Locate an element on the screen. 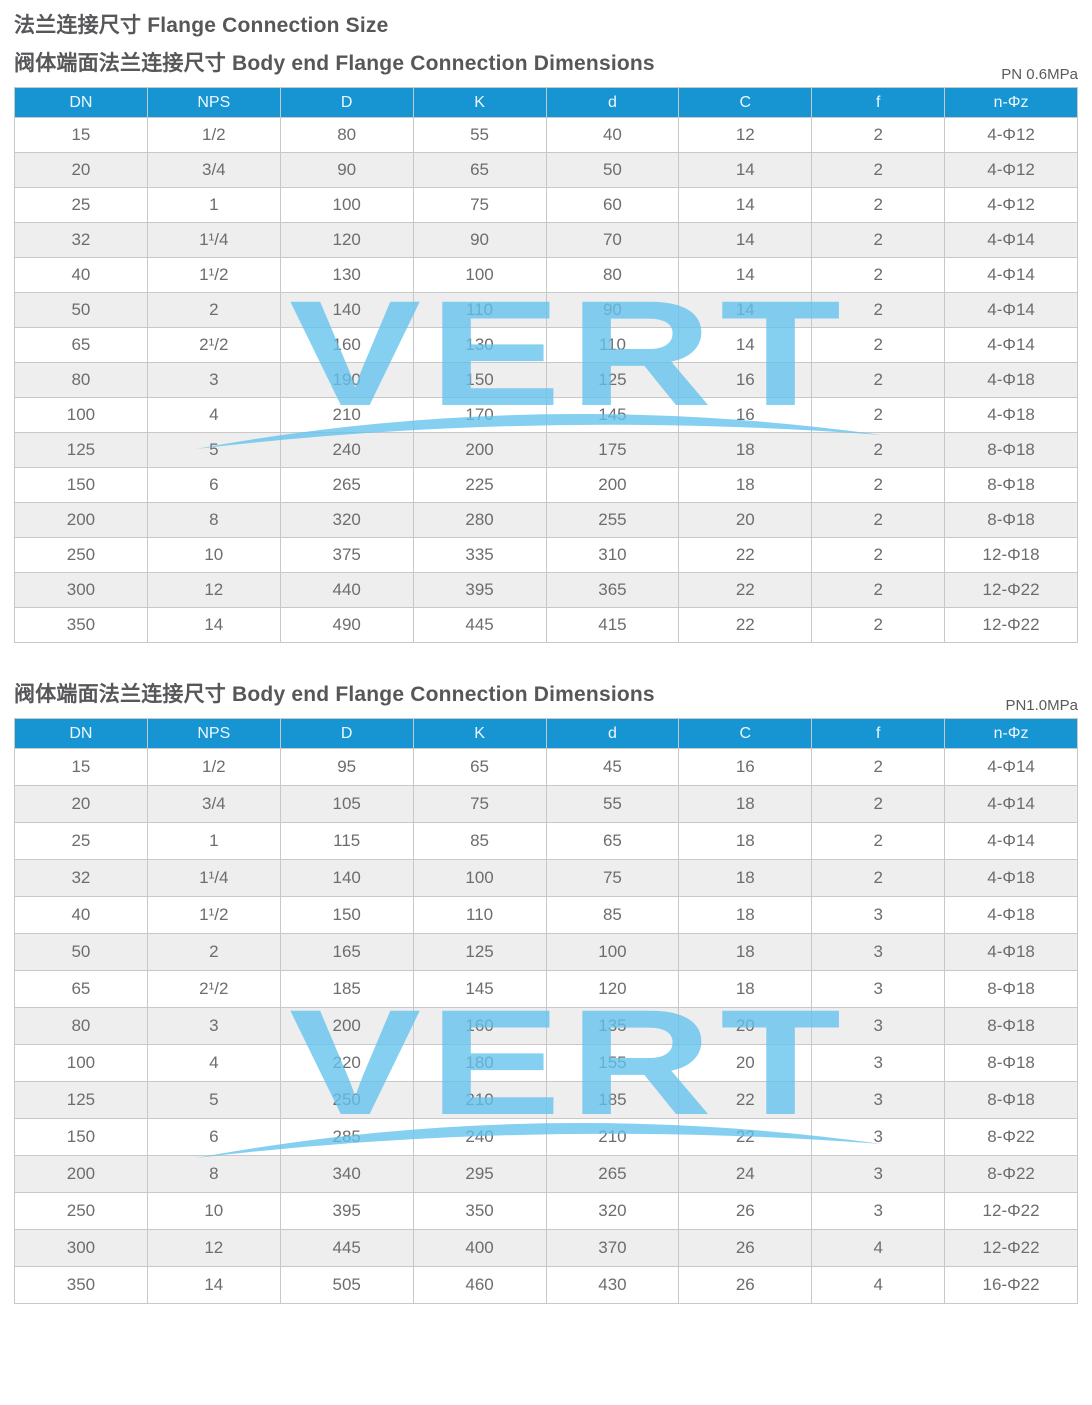 This screenshot has width=1092, height=1405. table-row: 65 2¹/2 185 145 120 18 3 8-Φ18 is located at coordinates (546, 989).